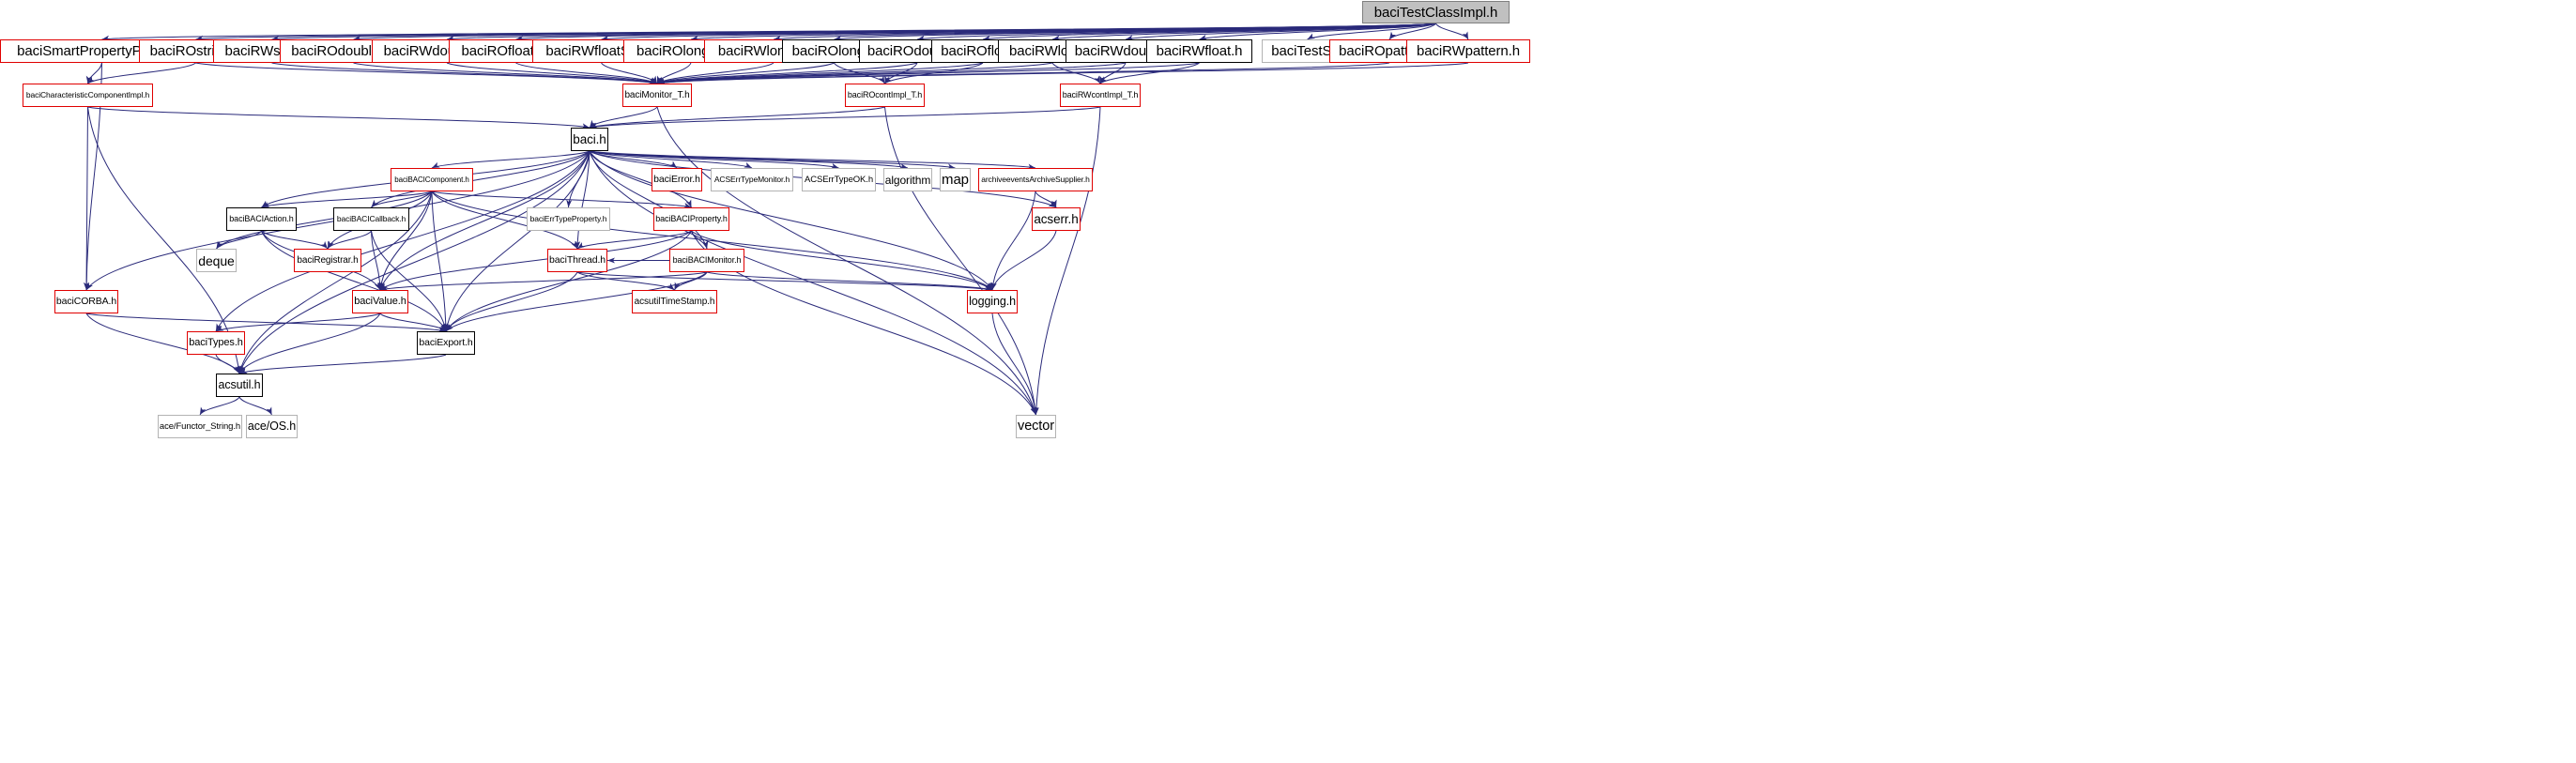  I want to click on graph-node-bacicorba: baciCORBA.h, so click(86, 301).